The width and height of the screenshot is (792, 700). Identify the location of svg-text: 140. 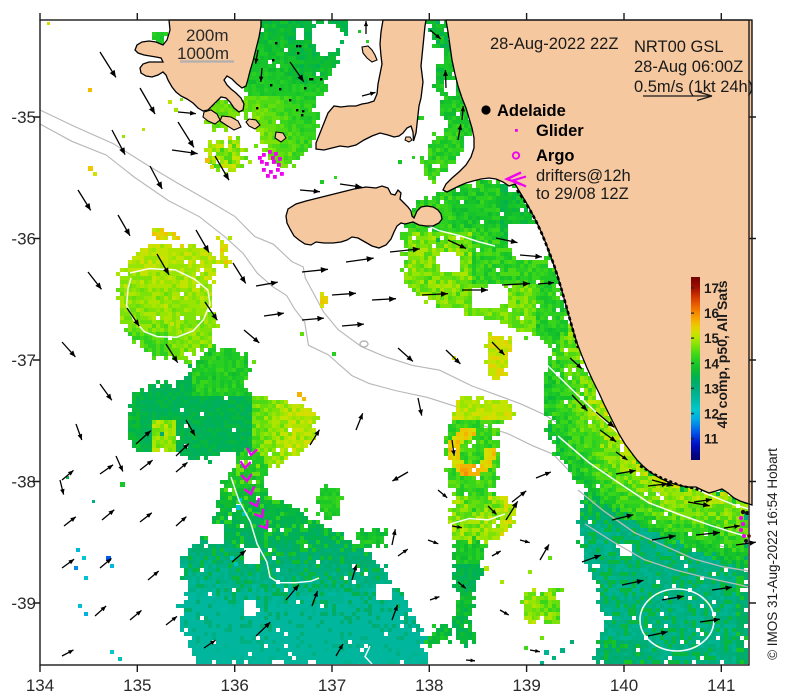
(624, 685).